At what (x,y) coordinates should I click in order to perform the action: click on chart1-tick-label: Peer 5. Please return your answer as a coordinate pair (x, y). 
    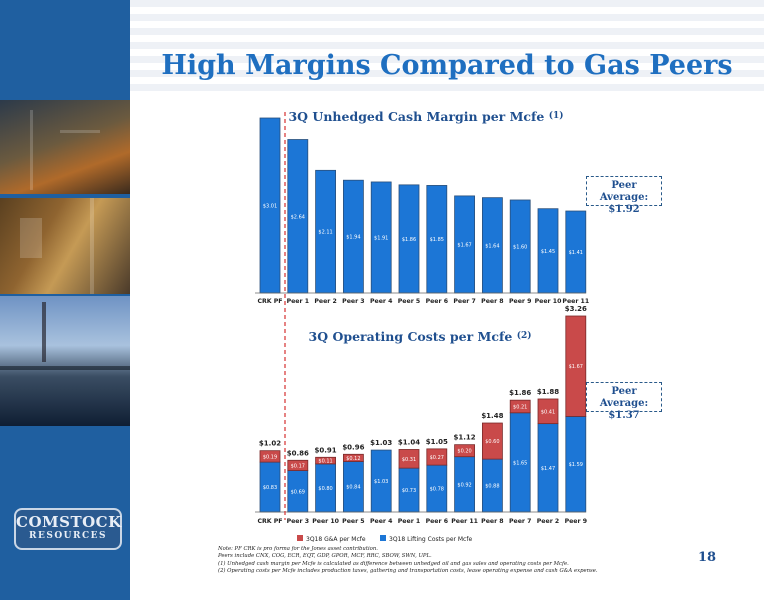
    Looking at the image, I should click on (409, 301).